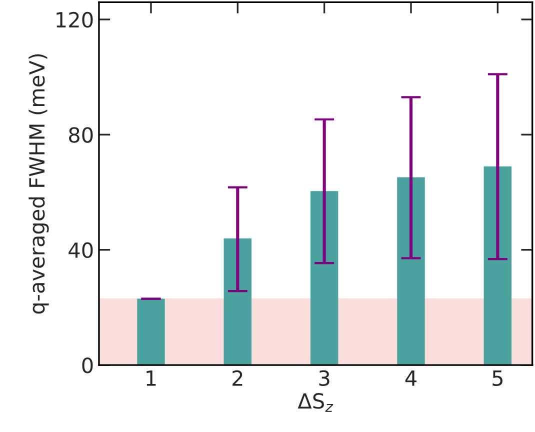 This screenshot has height=432, width=535. Describe the element at coordinates (237, 378) in the screenshot. I see `x-tick-label: 2` at that location.